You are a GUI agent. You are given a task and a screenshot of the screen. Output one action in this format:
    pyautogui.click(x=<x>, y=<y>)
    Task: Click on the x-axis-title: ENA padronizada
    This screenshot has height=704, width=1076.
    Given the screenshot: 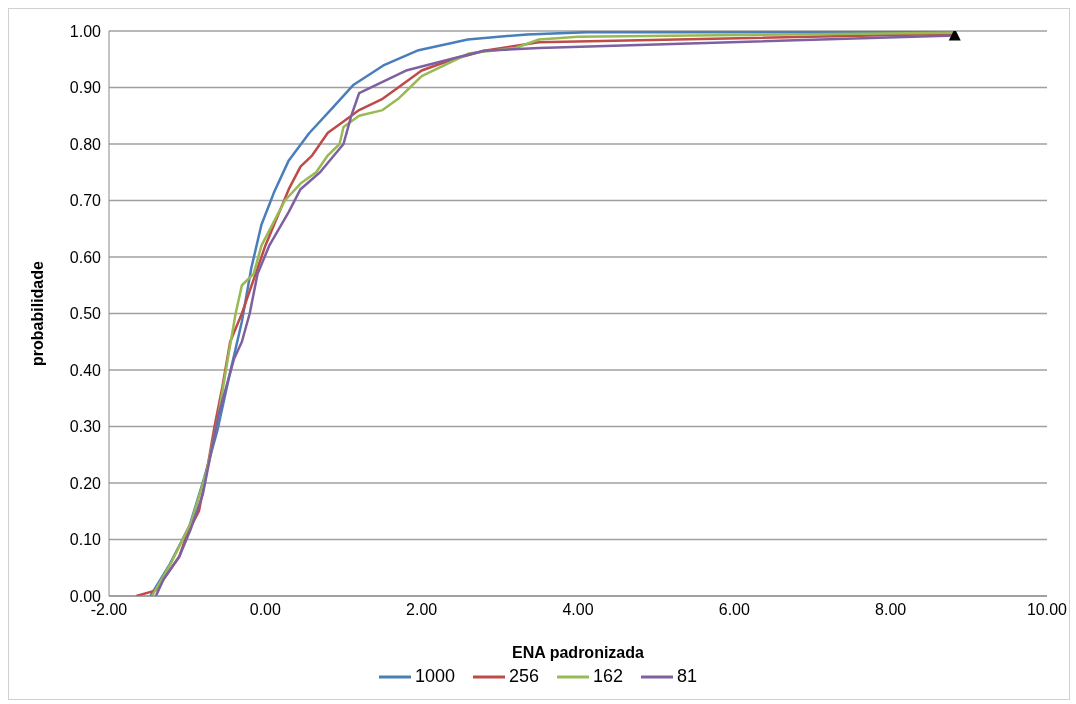 What is the action you would take?
    pyautogui.click(x=578, y=652)
    